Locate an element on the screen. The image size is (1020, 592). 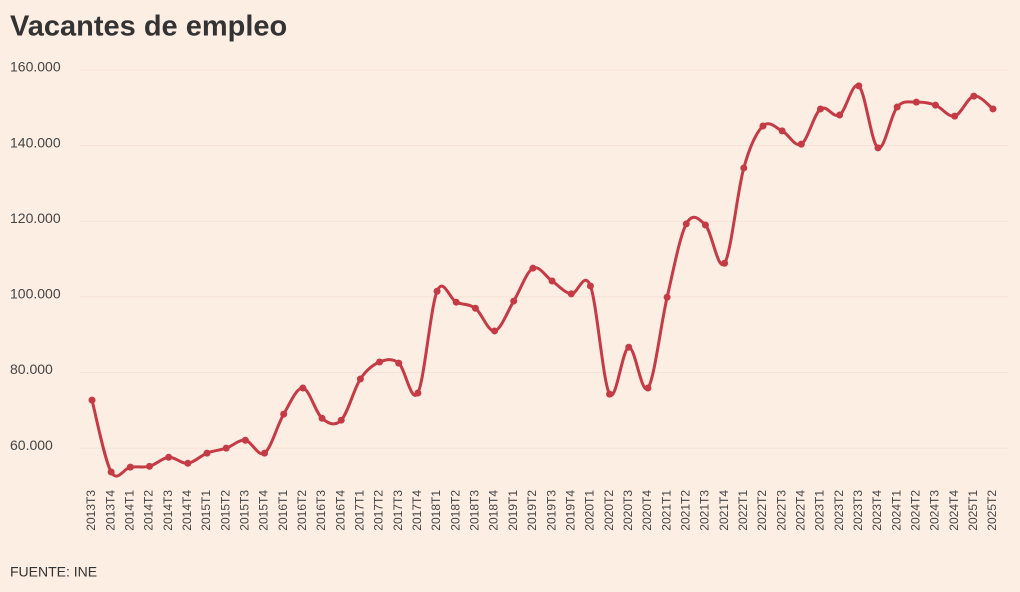
x-tick-label: 2018T2 is located at coordinates (455, 510).